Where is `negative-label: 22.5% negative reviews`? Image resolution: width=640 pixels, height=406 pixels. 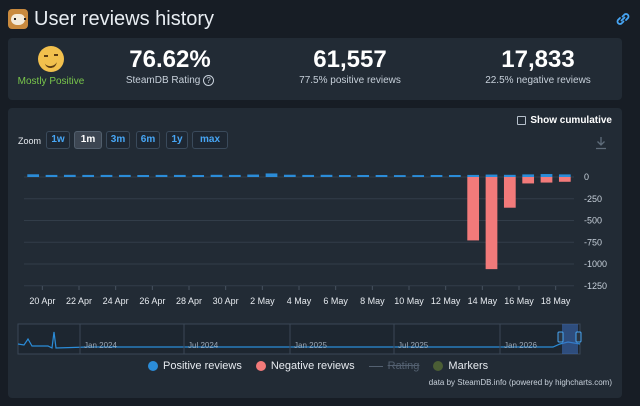
negative-label: 22.5% negative reviews is located at coordinates (538, 80).